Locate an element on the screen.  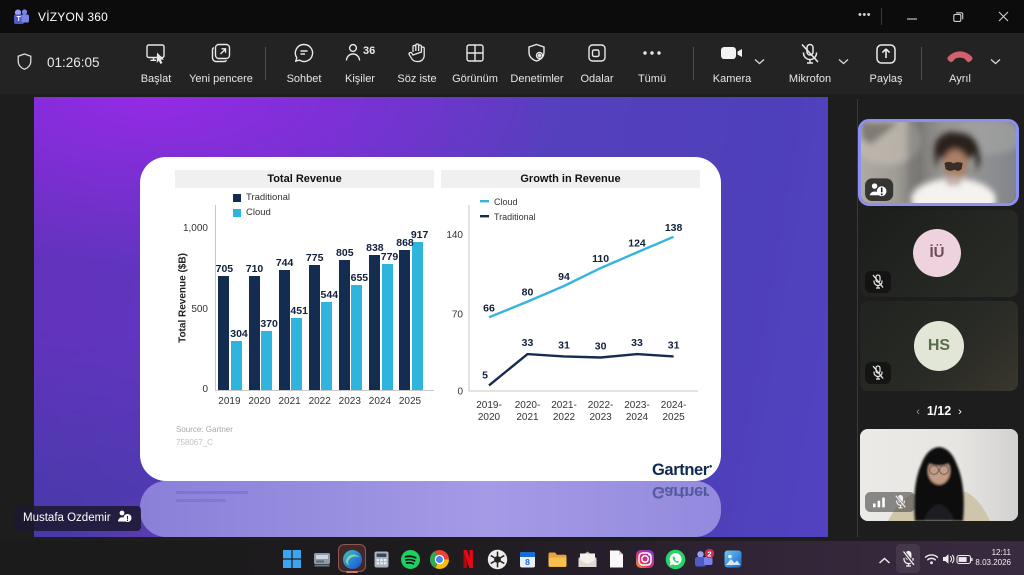
svg-text: 94 is located at coordinates (564, 277).